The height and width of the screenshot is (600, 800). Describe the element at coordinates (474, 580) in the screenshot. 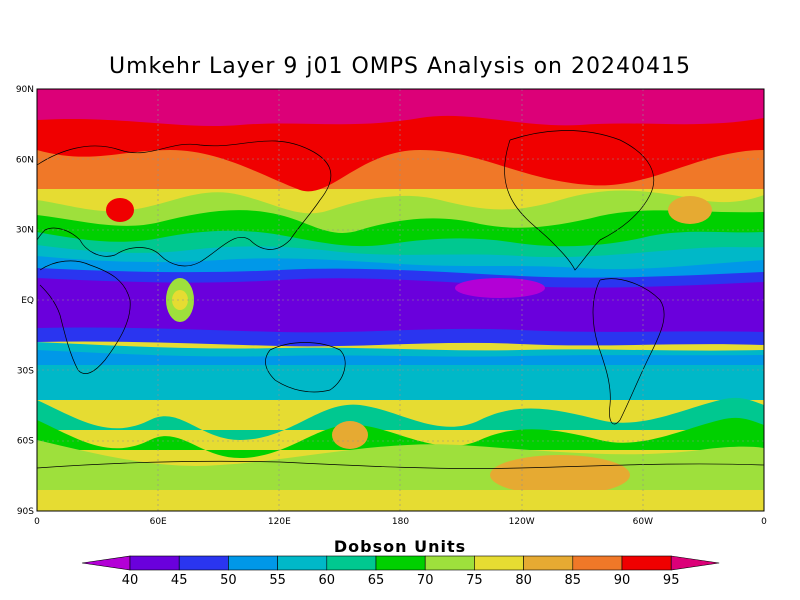

I see `colorbar-label: 75` at that location.